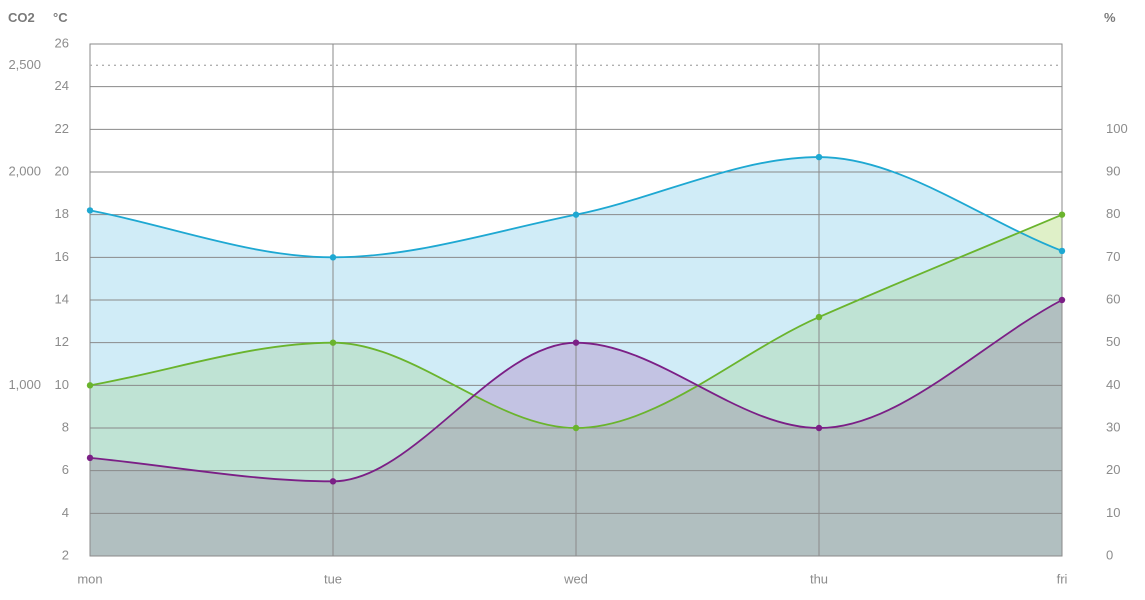 The image size is (1145, 600). I want to click on co2-axis-unit: CO2, so click(21, 17).